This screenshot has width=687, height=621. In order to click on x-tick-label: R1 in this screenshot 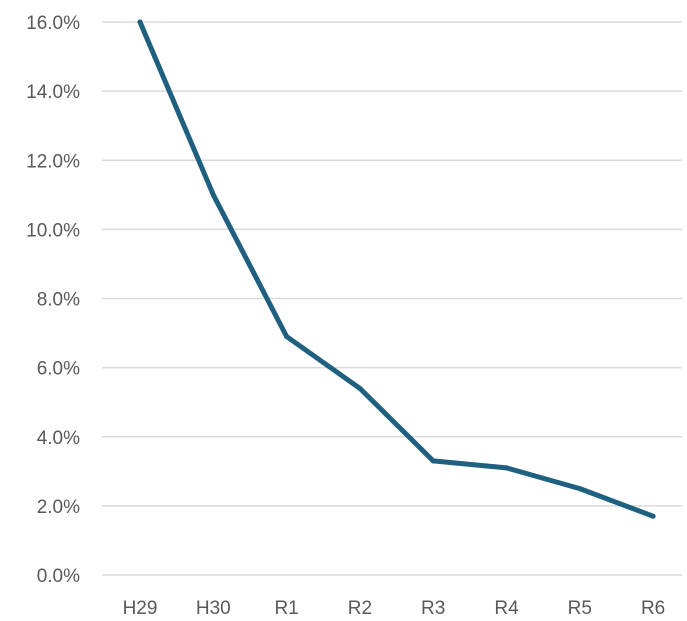, I will do `click(286, 608)`.